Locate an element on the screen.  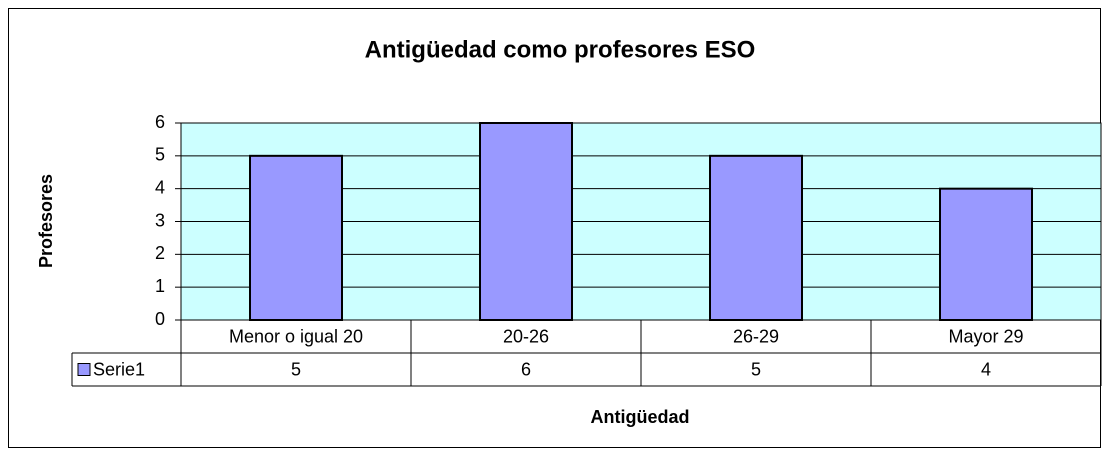
y-tick-label: 4 is located at coordinates (160, 187).